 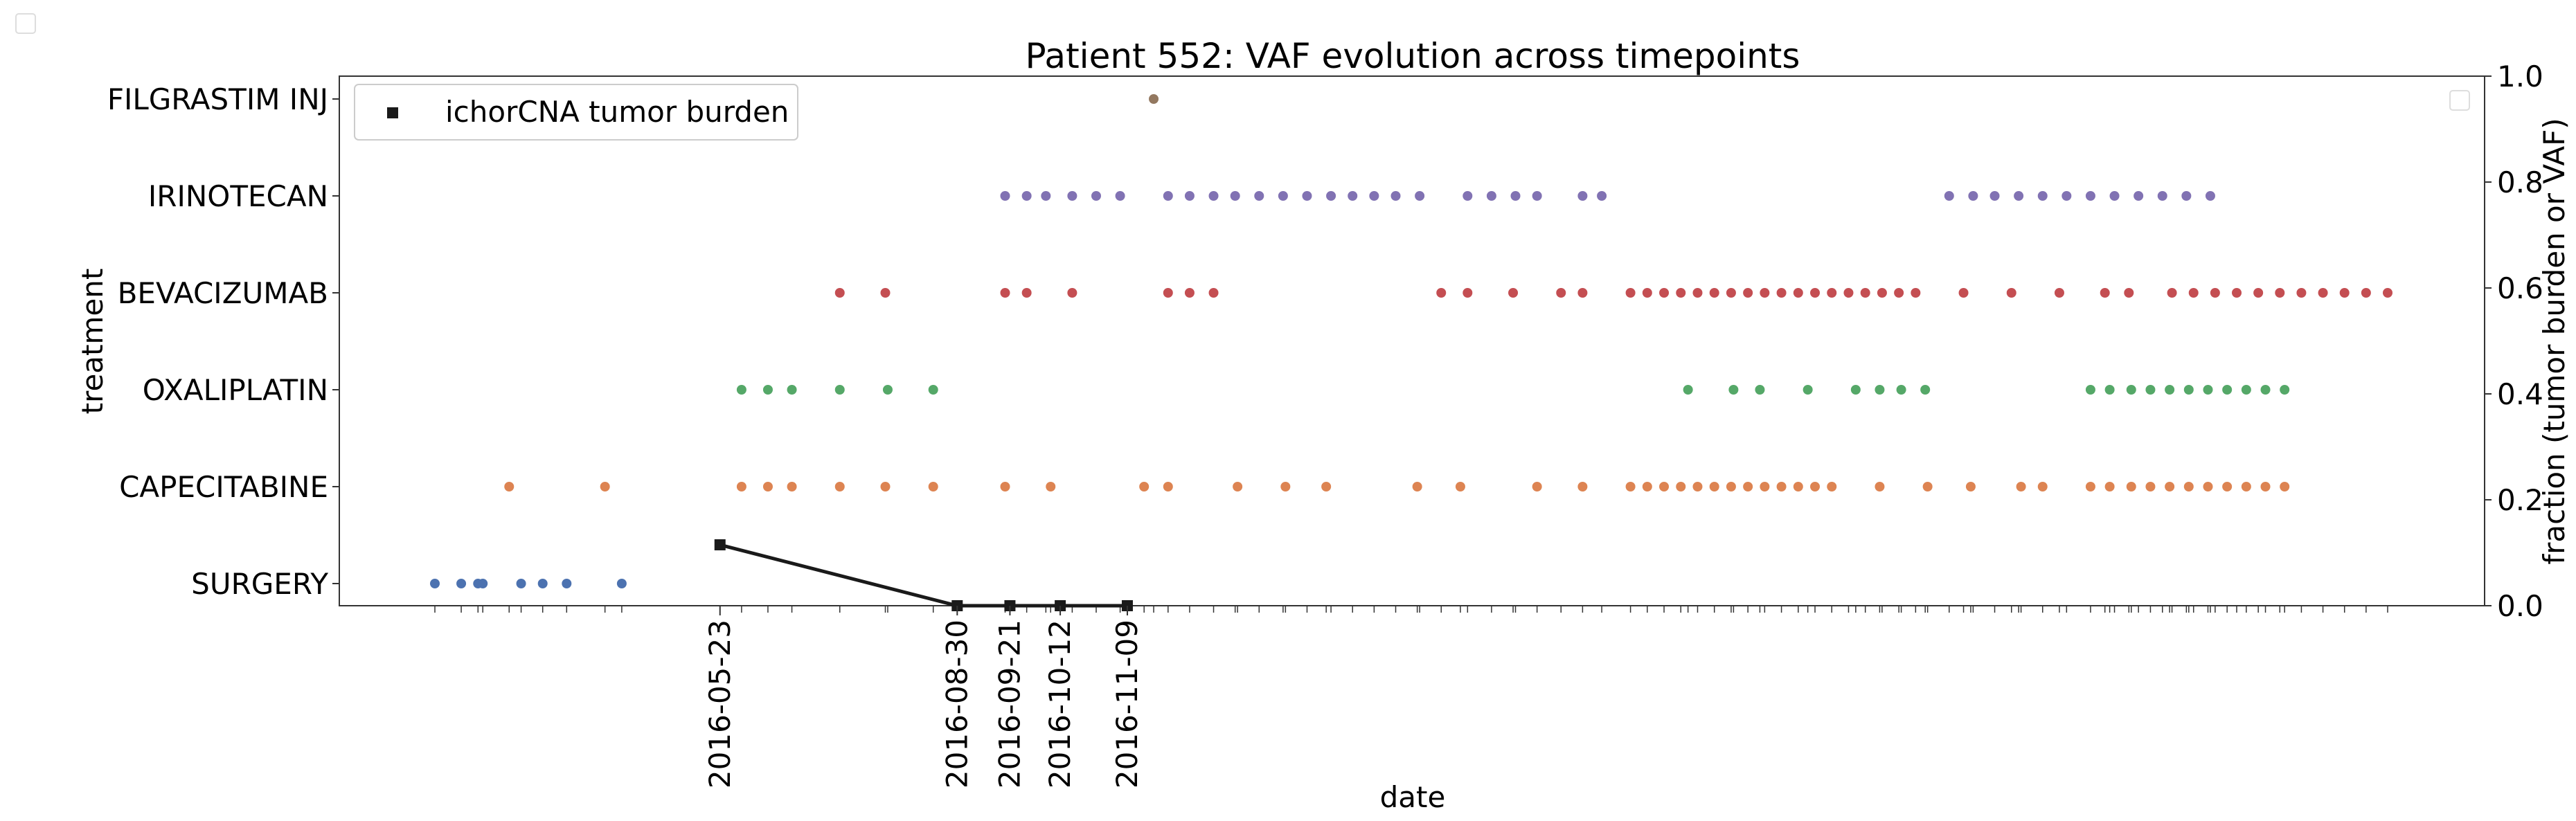 I want to click on category-label: FILGRASTIM INJ, so click(x=218, y=99).